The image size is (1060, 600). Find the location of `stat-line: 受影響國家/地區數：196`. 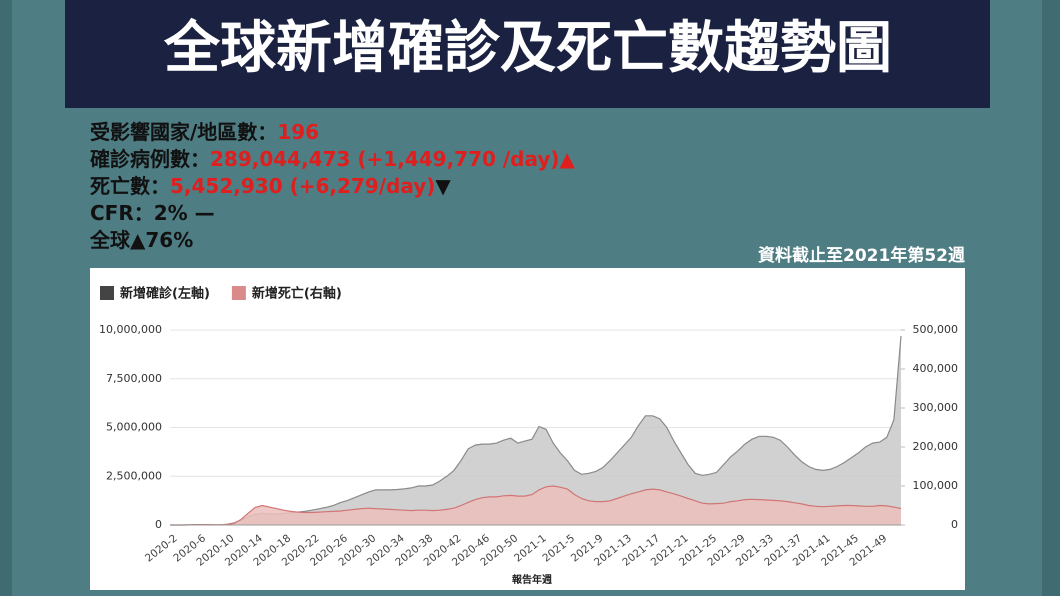

stat-line: 受影響國家/地區數：196 is located at coordinates (204, 132).